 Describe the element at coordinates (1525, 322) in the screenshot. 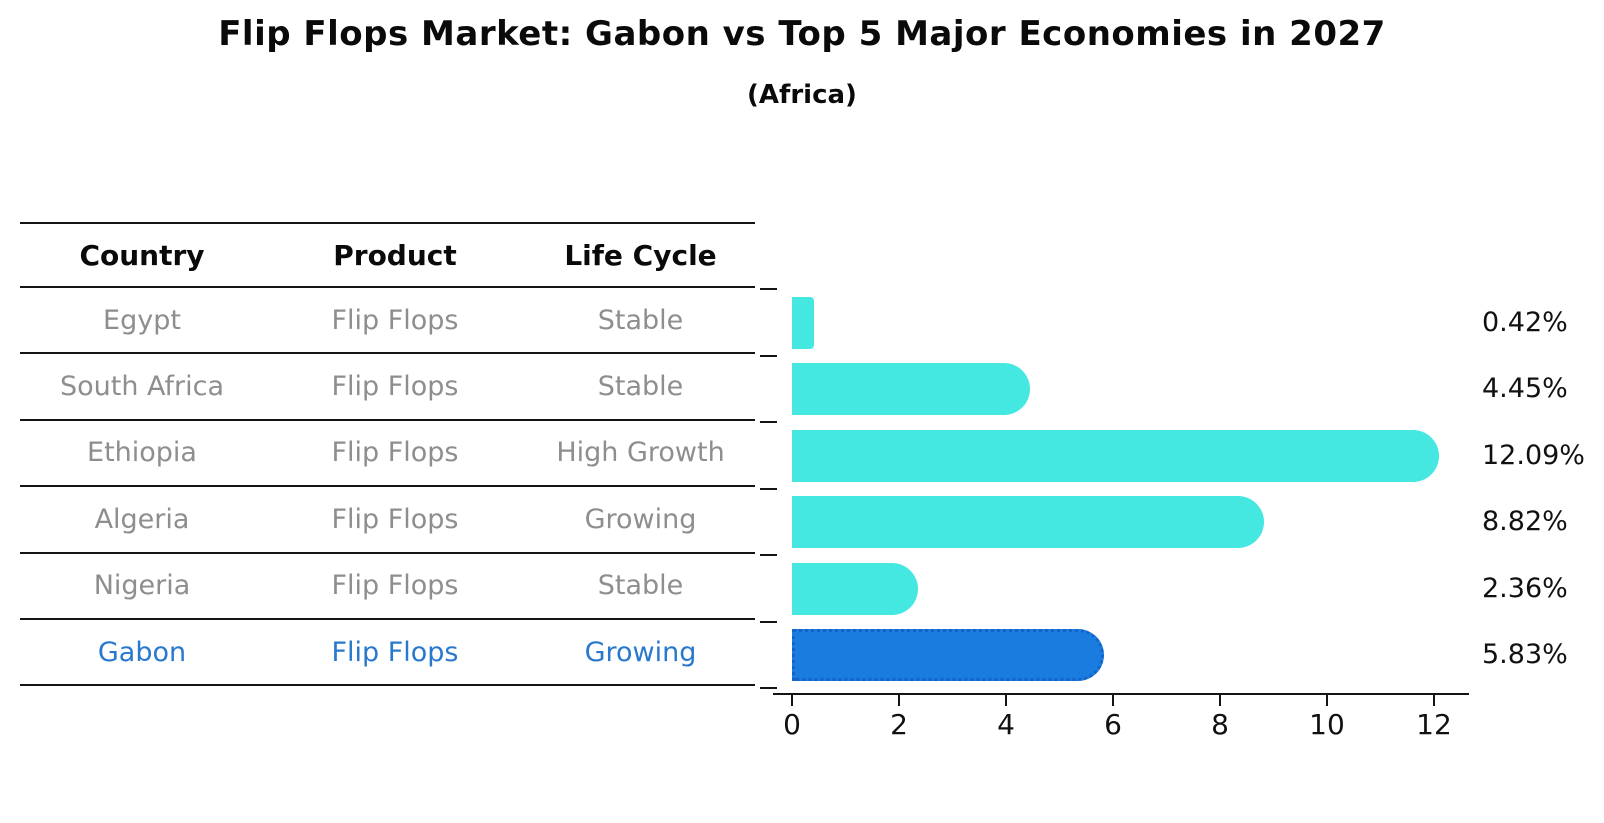

I see `bar-value-label: 0.42%` at that location.